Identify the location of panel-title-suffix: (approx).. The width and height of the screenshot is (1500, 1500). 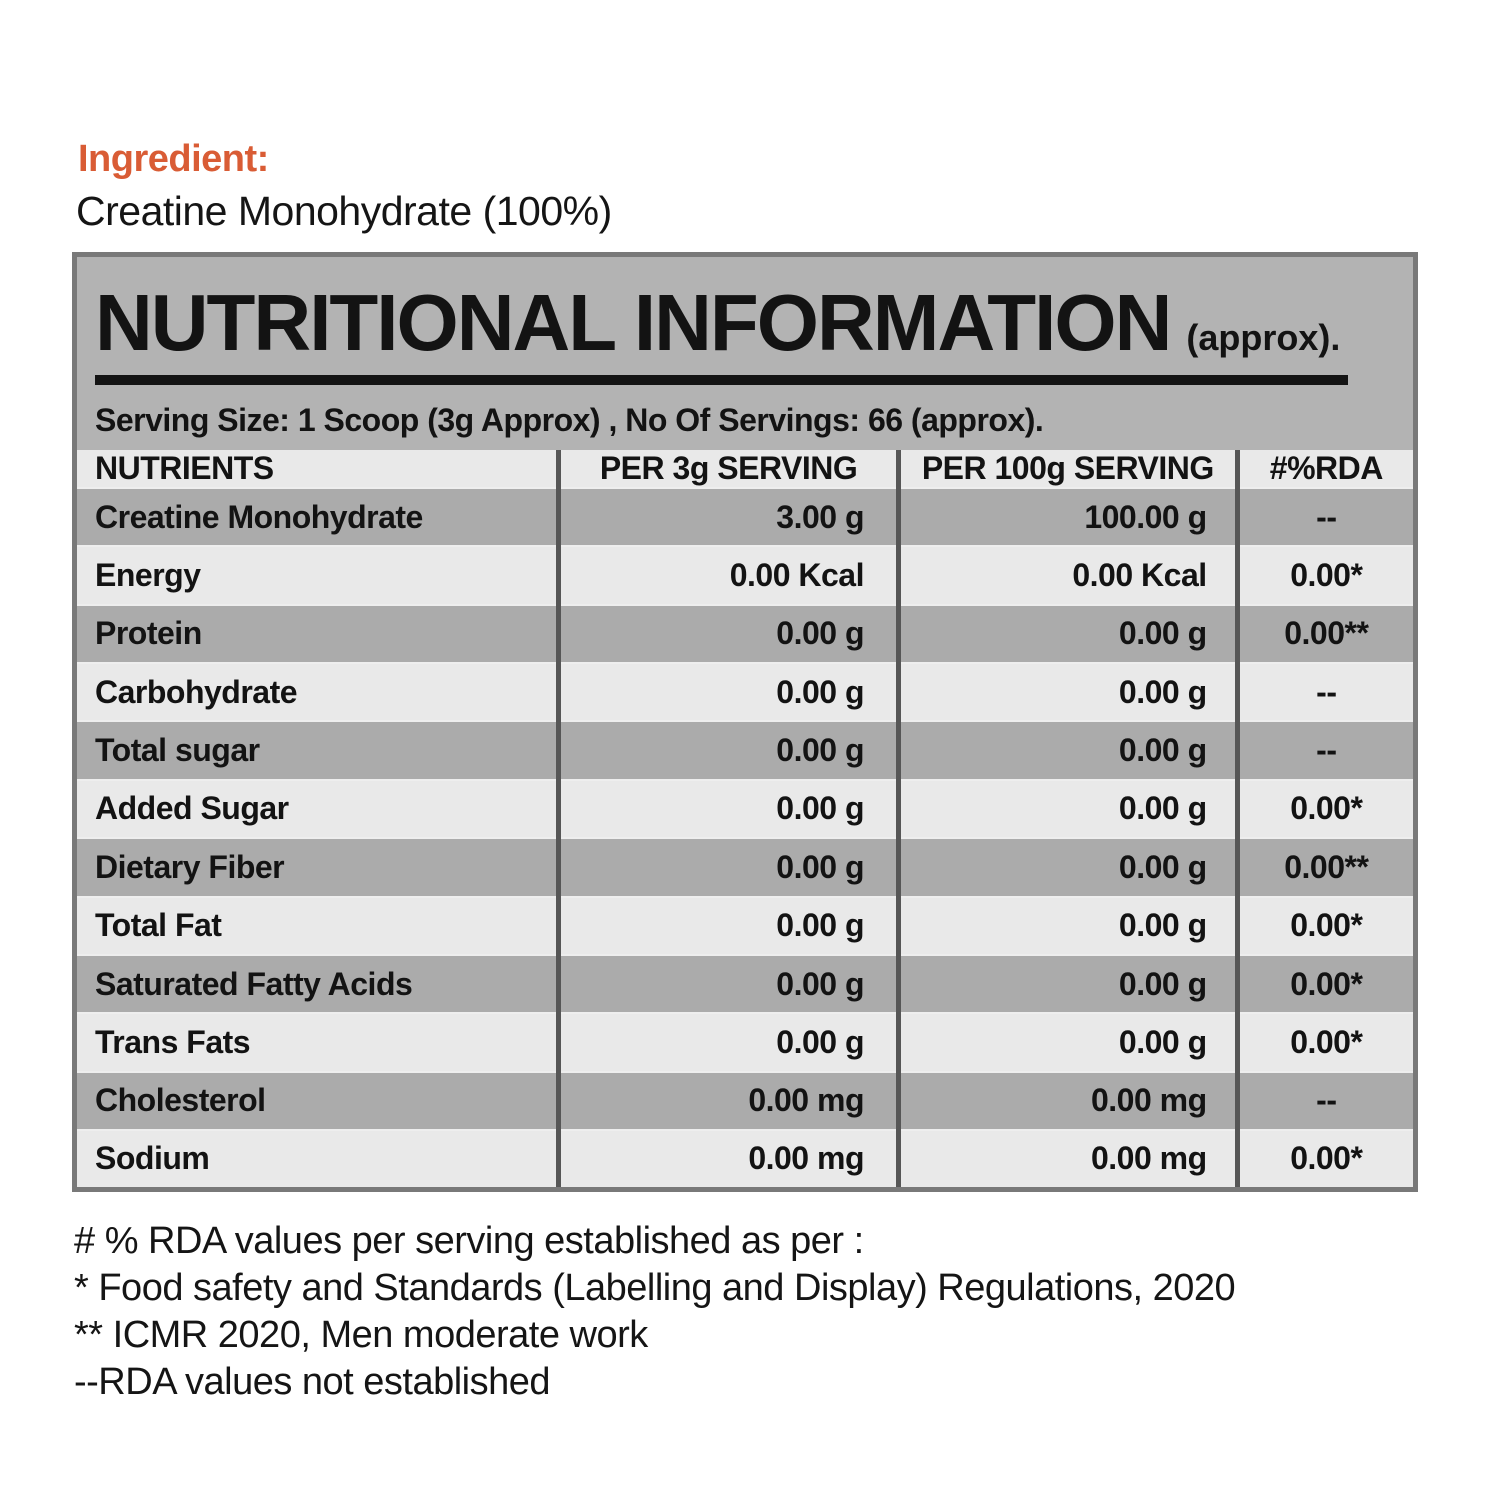
(1263, 337).